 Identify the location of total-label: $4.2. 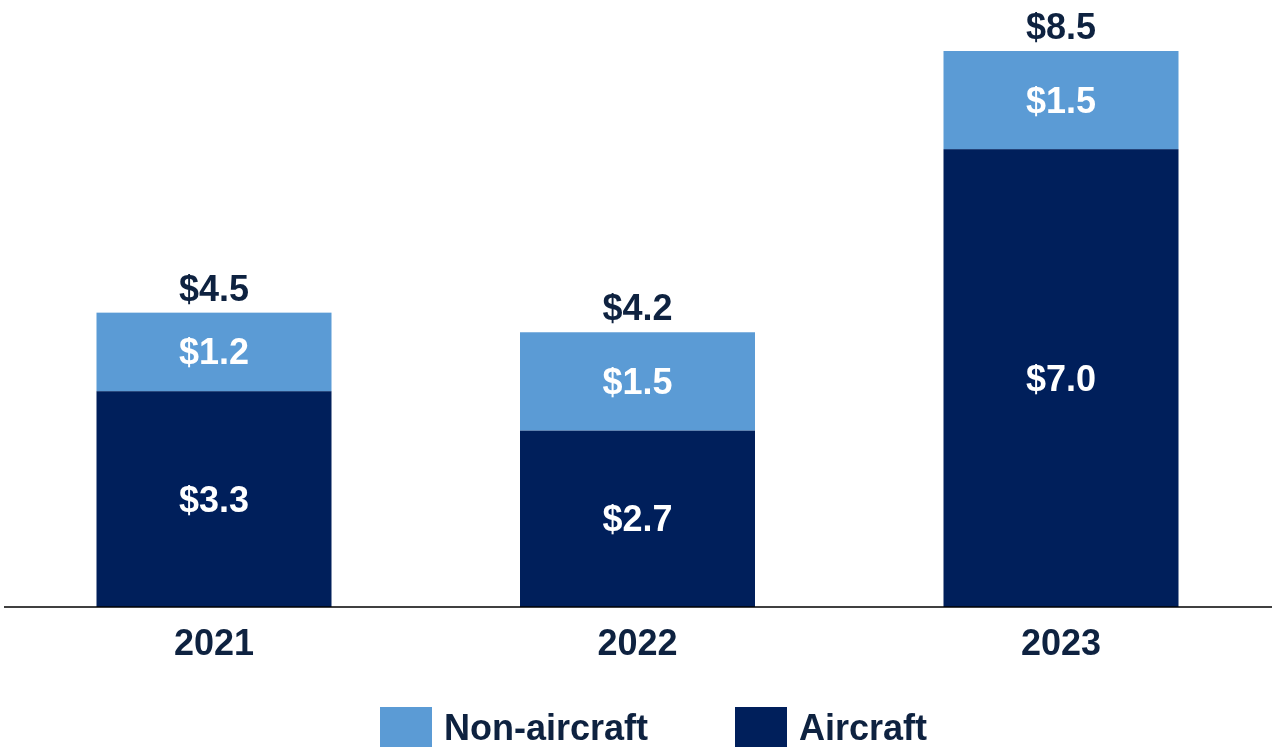
(637, 308).